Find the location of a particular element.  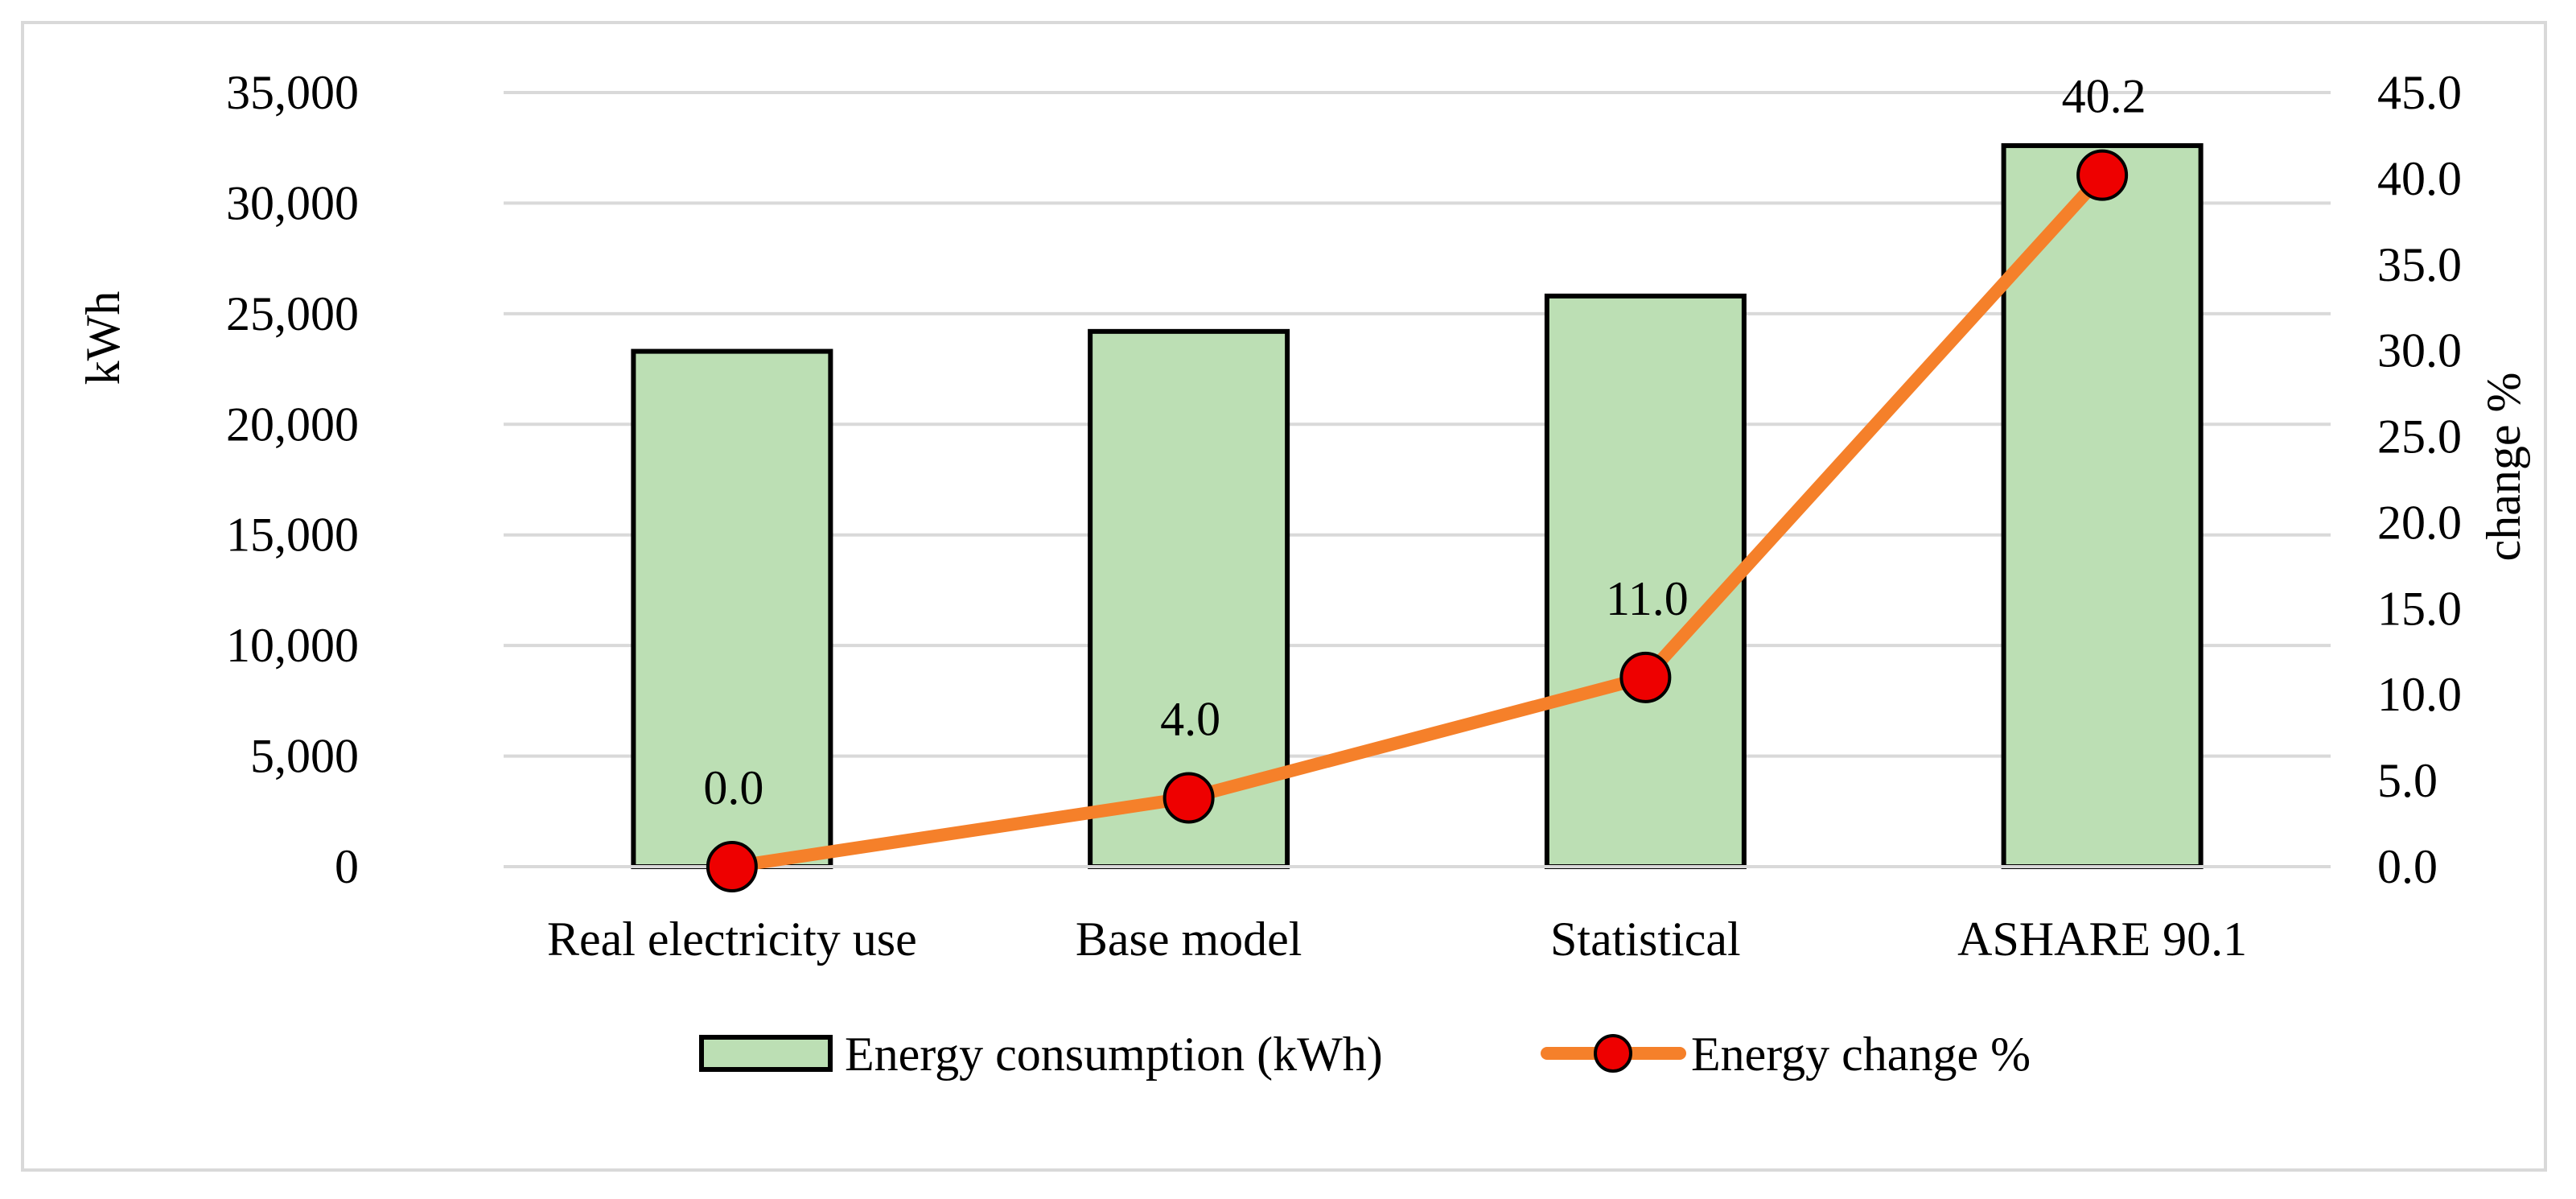

y-tick-label-right: 5.0 is located at coordinates (2407, 780).